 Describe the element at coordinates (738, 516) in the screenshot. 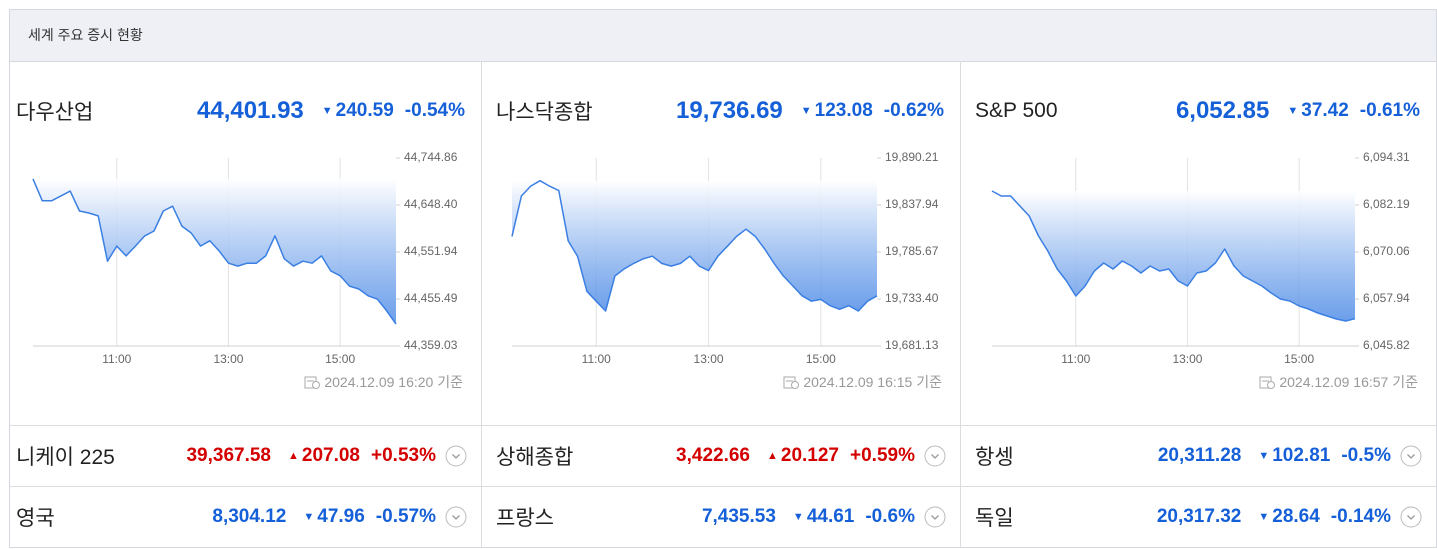

I see `price: 7,435.53` at that location.